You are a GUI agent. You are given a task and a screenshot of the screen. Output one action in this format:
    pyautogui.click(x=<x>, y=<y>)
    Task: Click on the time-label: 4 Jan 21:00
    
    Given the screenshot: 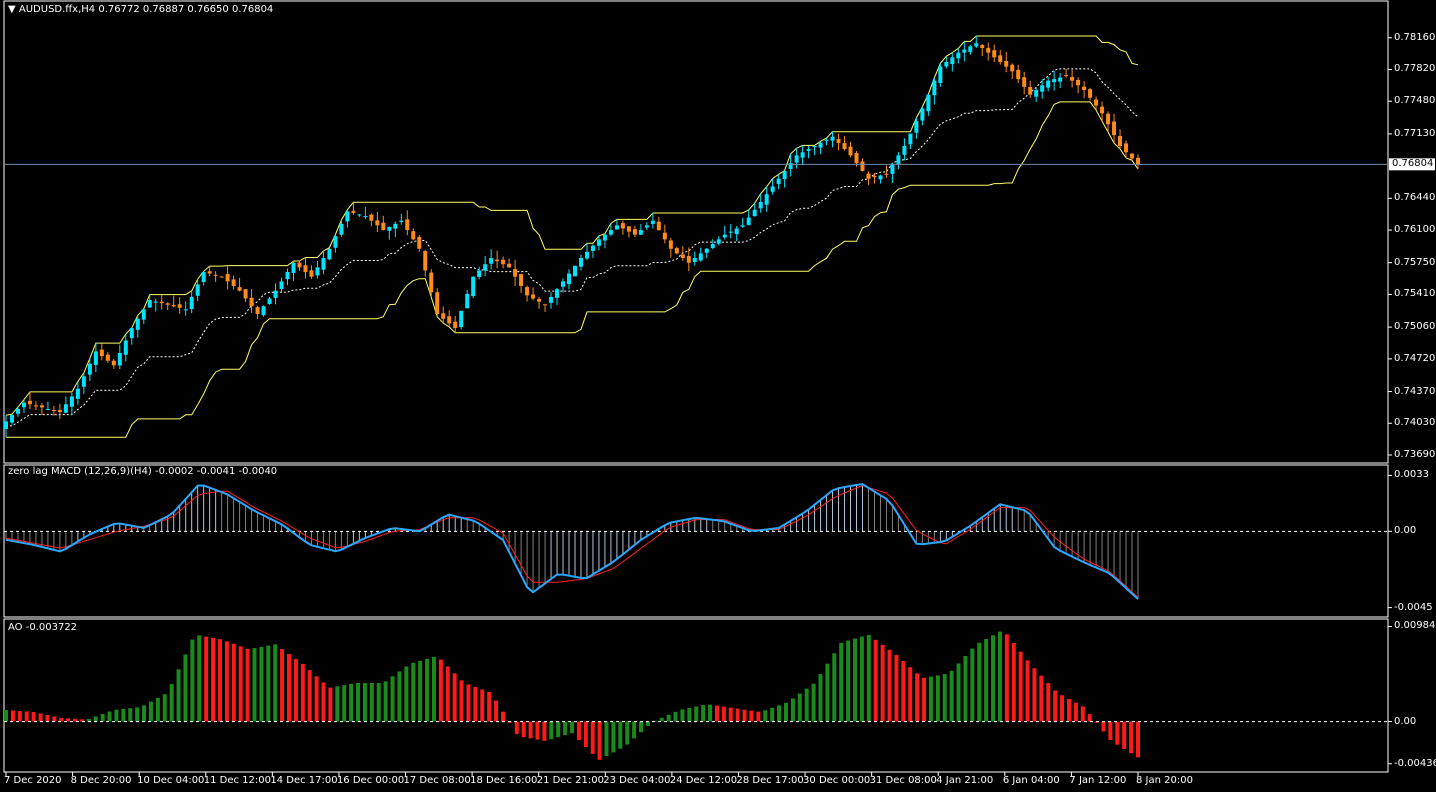 What is the action you would take?
    pyautogui.click(x=965, y=780)
    